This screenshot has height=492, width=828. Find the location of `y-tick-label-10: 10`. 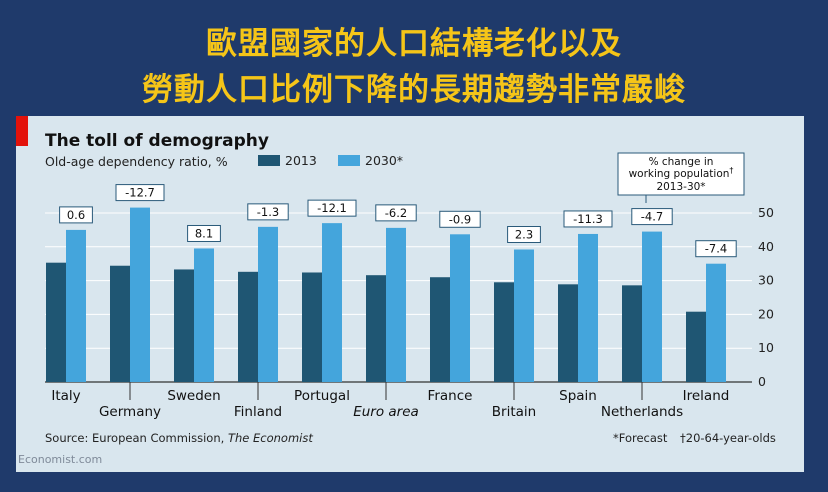

y-tick-label-10: 10 is located at coordinates (766, 347).